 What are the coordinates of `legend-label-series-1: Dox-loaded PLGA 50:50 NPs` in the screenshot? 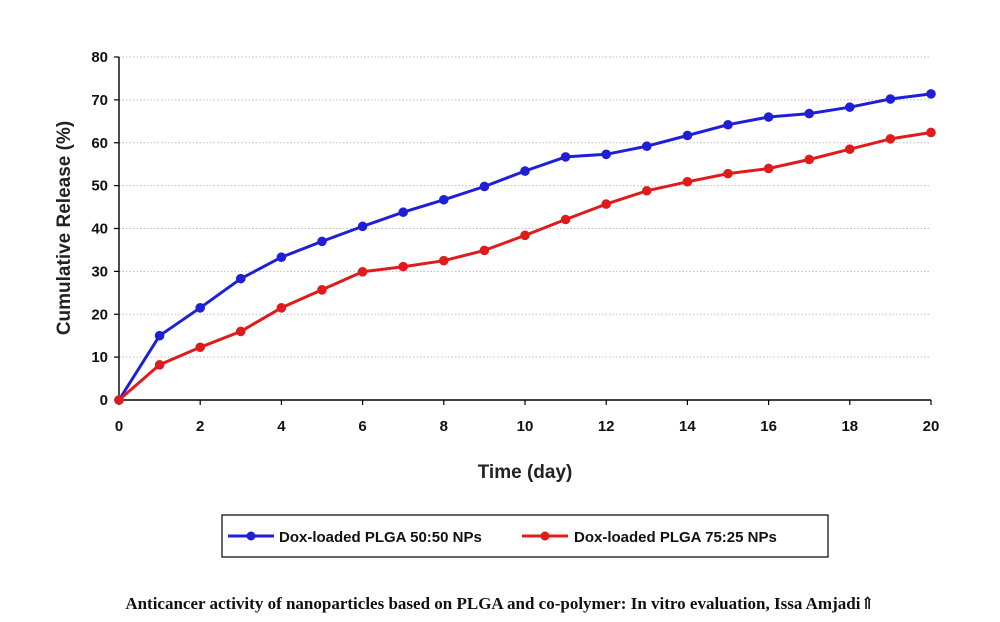 It's located at (380, 537).